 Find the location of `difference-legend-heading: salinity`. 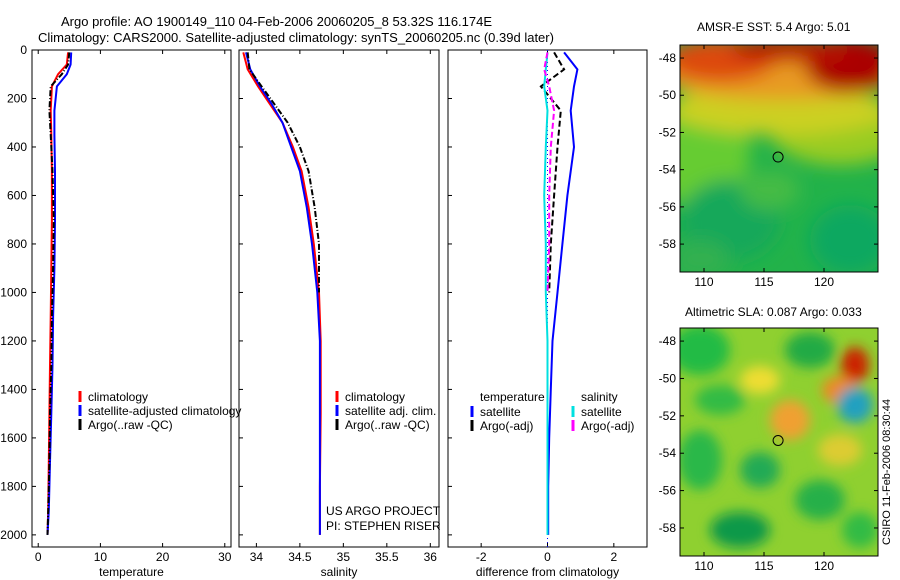

difference-legend-heading: salinity is located at coordinates (599, 397).